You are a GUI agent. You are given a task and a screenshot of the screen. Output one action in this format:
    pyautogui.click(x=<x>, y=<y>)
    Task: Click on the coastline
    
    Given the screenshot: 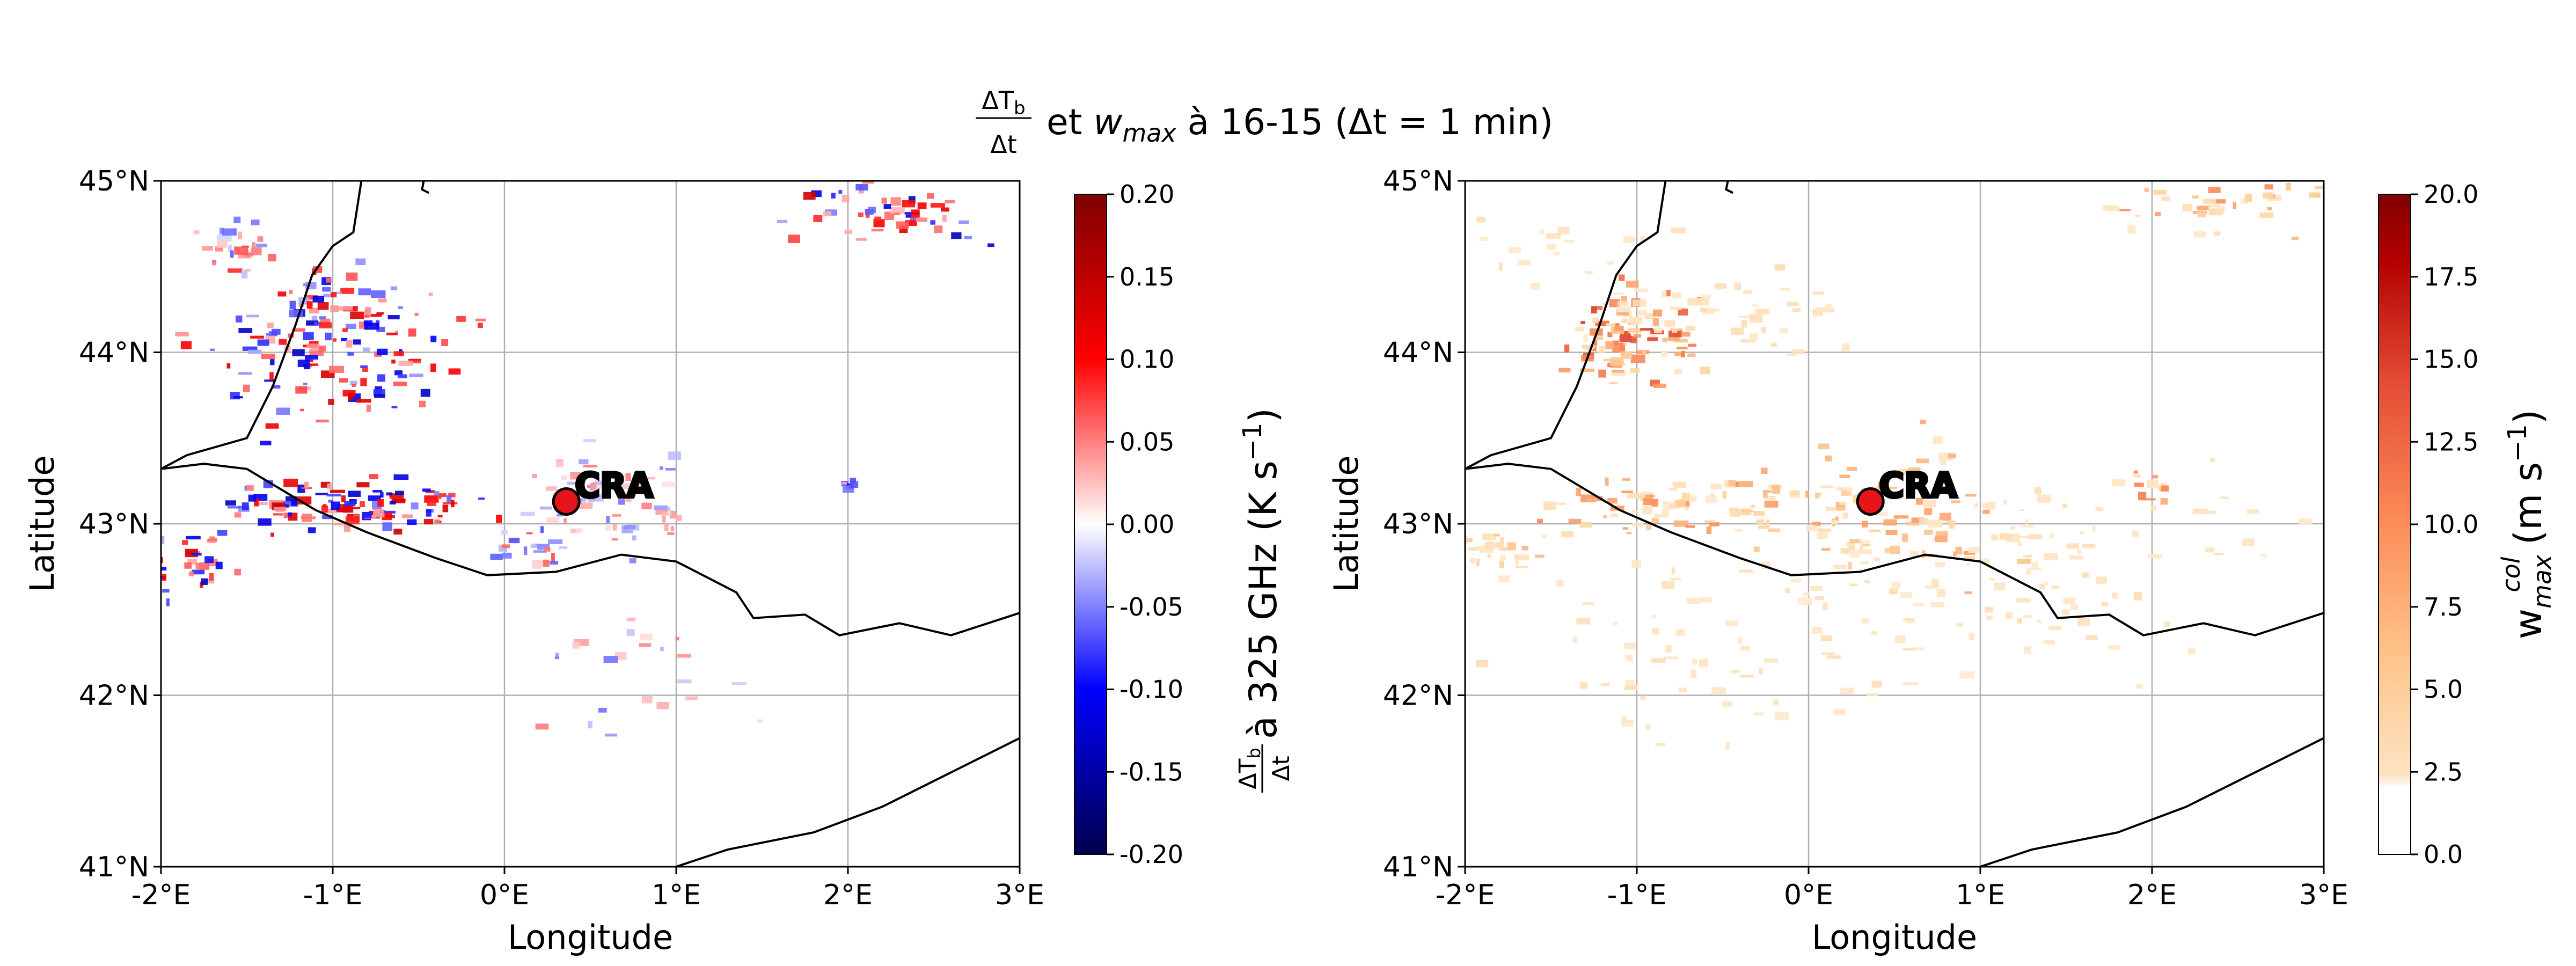 What is the action you would take?
    pyautogui.click(x=425, y=187)
    